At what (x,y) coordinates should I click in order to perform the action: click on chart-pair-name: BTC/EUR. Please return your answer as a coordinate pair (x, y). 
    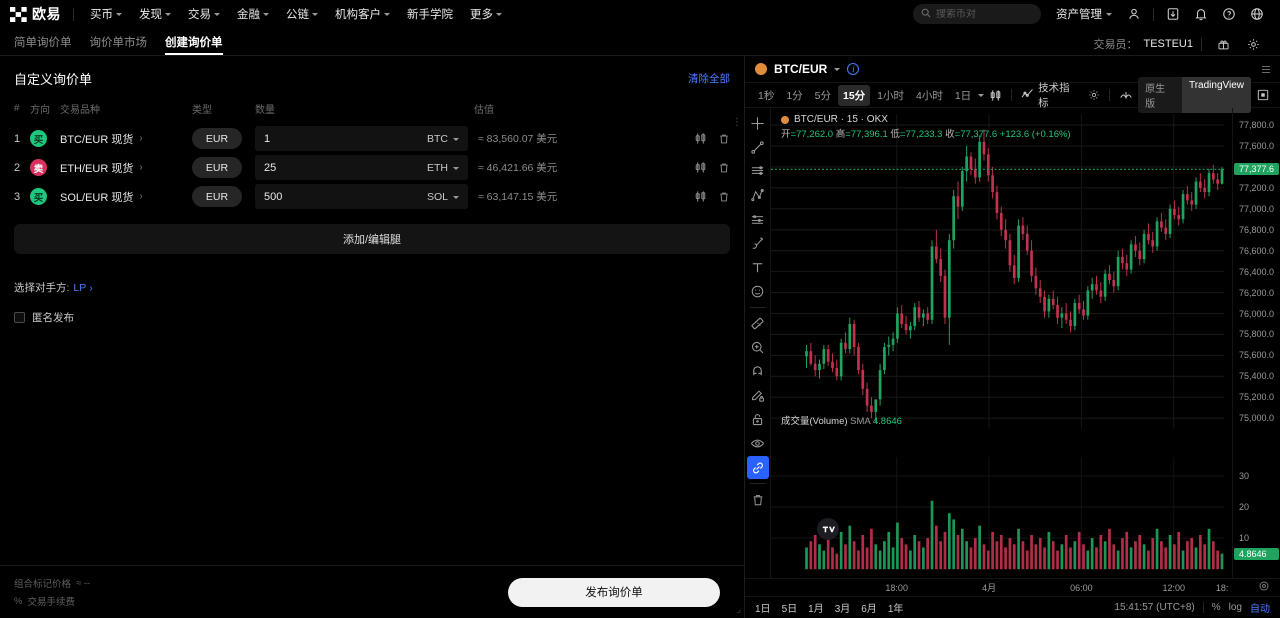
    Looking at the image, I should click on (801, 69).